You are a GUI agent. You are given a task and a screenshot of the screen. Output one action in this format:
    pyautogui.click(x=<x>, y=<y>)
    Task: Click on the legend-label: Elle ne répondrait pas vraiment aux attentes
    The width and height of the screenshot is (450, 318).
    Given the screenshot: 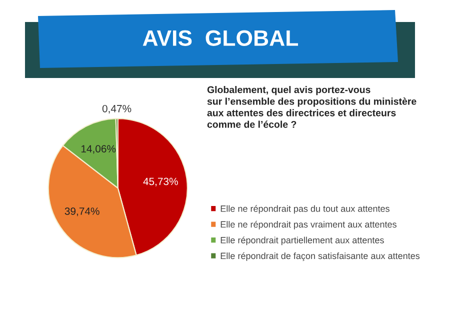 What is the action you would take?
    pyautogui.click(x=308, y=225)
    